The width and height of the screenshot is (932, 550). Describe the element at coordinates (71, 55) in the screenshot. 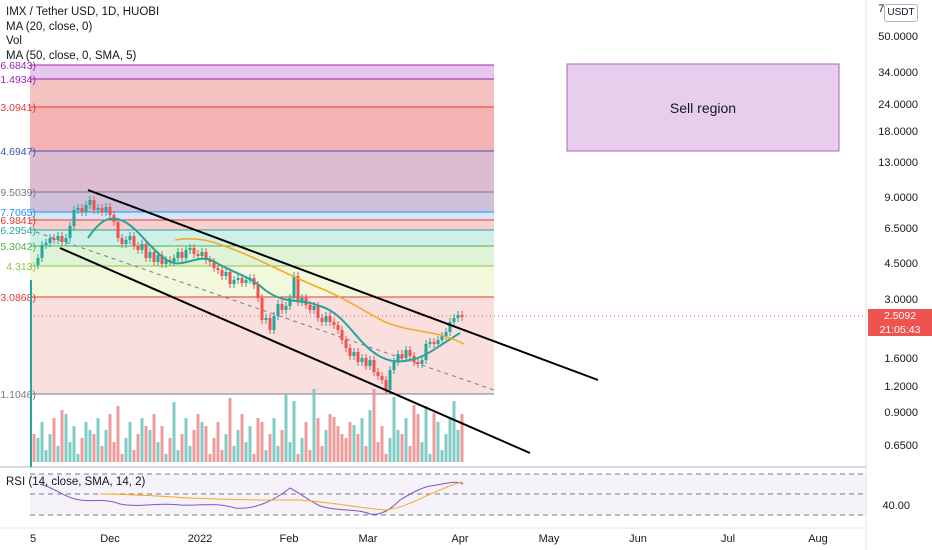

I see `ma50-legend: MA (50, close, 0, SMA, 5)` at that location.